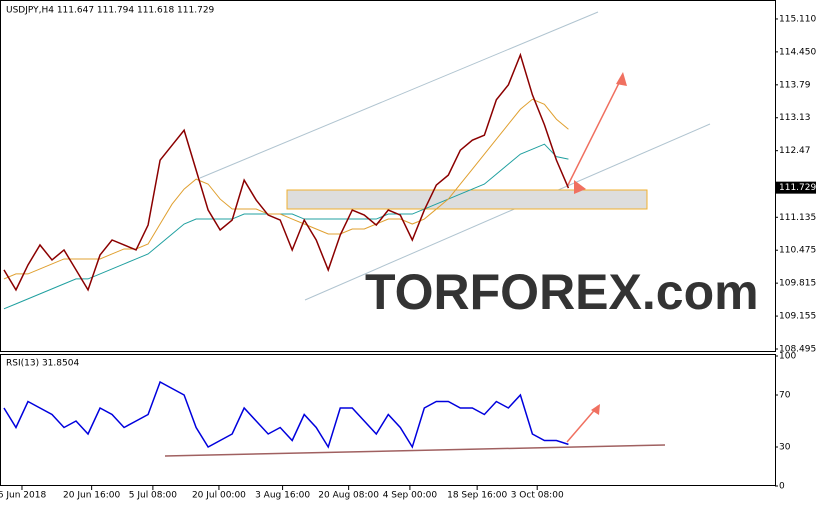  I want to click on y-tick-label: 109.155, so click(797, 317).